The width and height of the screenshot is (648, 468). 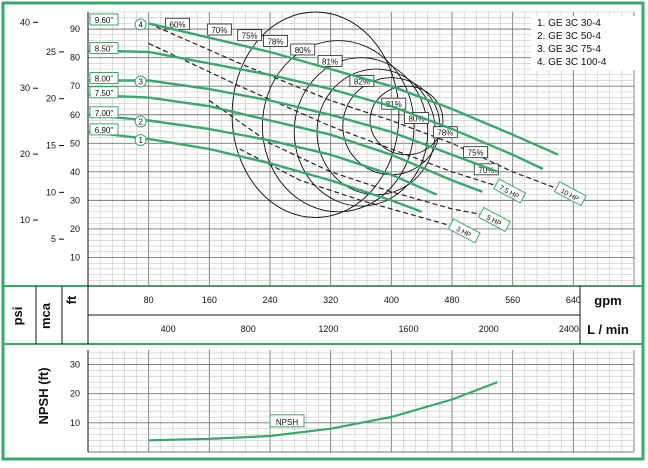 What do you see at coordinates (569, 36) in the screenshot?
I see `legend-item-2: 2. GE 3C 50-4` at bounding box center [569, 36].